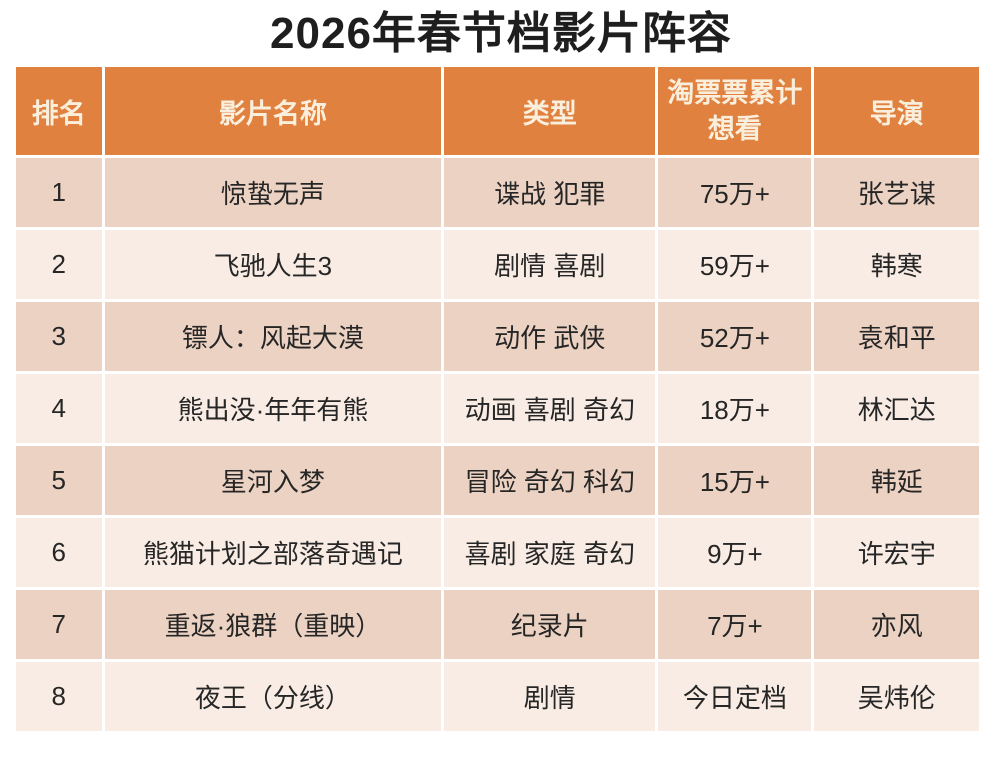 The height and width of the screenshot is (764, 1002). I want to click on cell-director: 袁和平, so click(896, 336).